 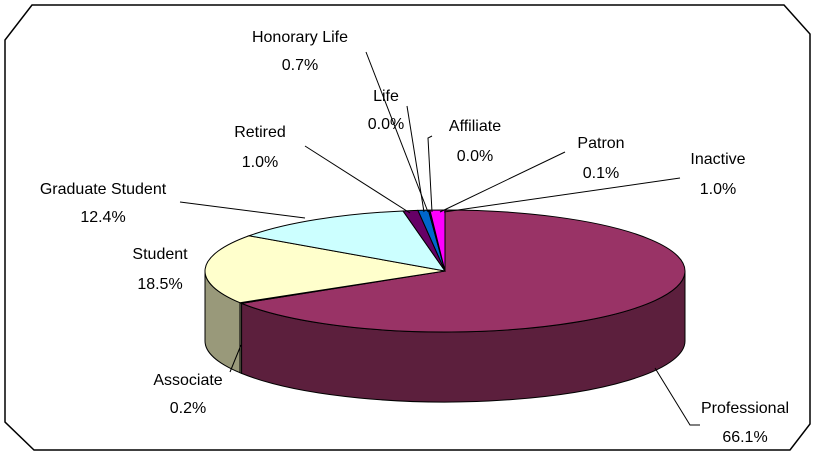 I want to click on slice-label: Student, so click(x=160, y=254).